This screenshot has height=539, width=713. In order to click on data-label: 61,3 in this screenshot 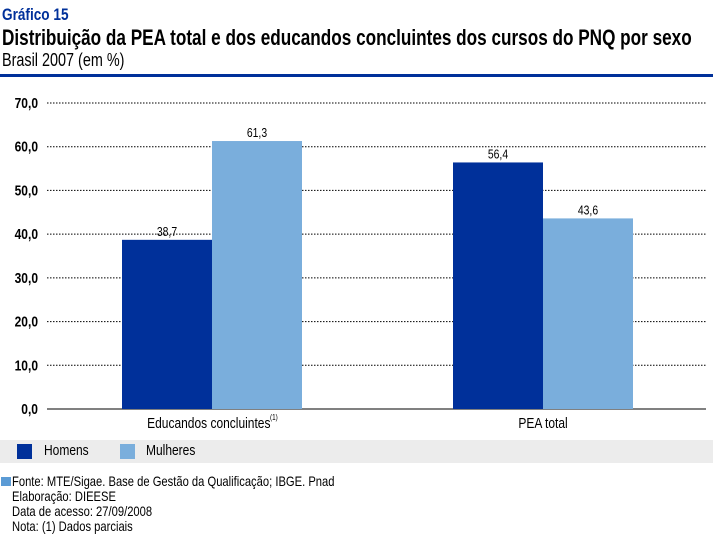, I will do `click(257, 133)`.